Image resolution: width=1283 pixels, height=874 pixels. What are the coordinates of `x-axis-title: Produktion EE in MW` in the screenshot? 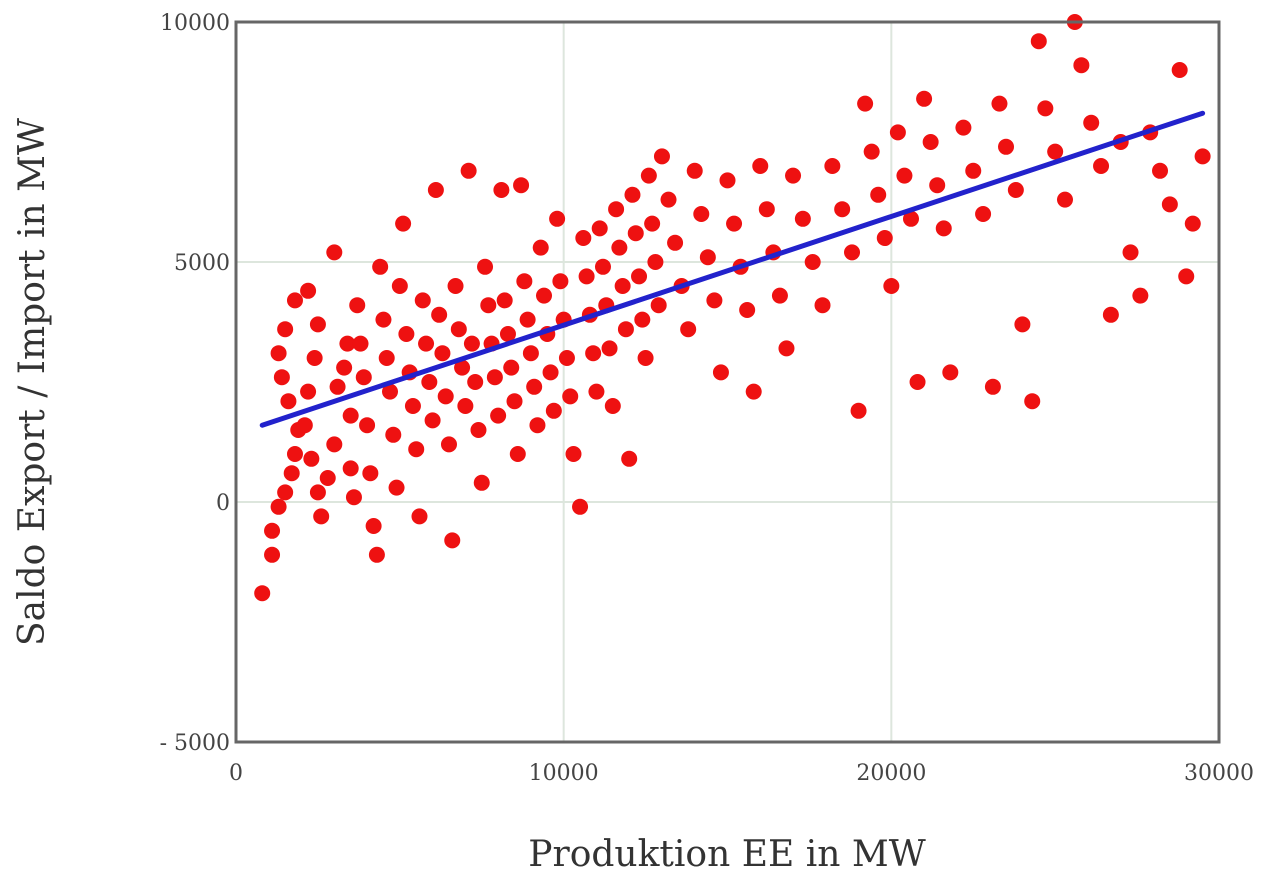 It's located at (726, 854).